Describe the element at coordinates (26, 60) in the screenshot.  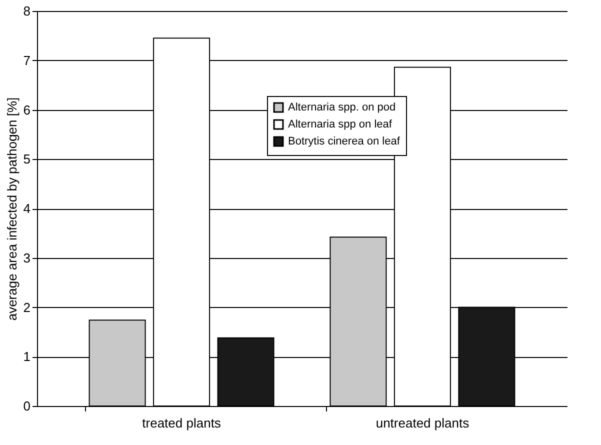
I see `y-tick-label: 7` at that location.